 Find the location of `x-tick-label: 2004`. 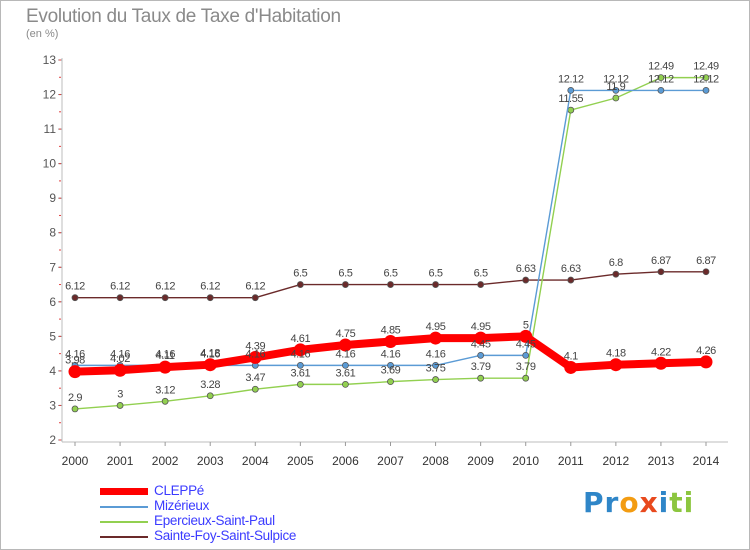

x-tick-label: 2004 is located at coordinates (255, 461).